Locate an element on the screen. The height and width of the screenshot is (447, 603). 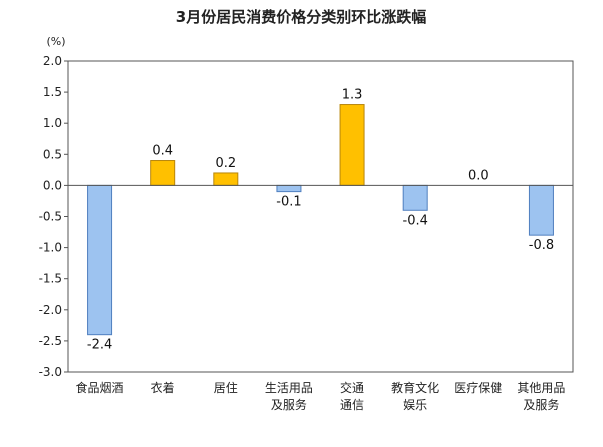
x-tick-label: 医疗保健 is located at coordinates (478, 388).